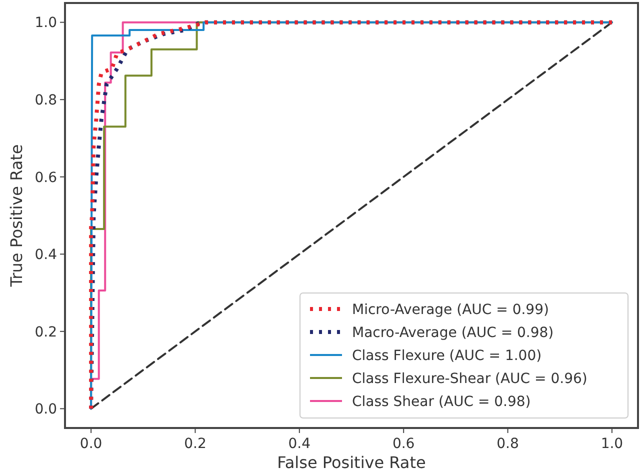  What do you see at coordinates (195, 444) in the screenshot?
I see `x-tick-label: 0.2` at bounding box center [195, 444].